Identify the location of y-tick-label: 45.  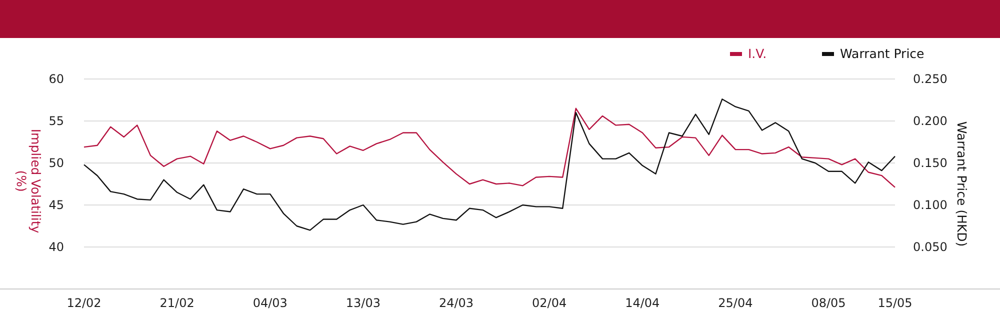
(56, 205).